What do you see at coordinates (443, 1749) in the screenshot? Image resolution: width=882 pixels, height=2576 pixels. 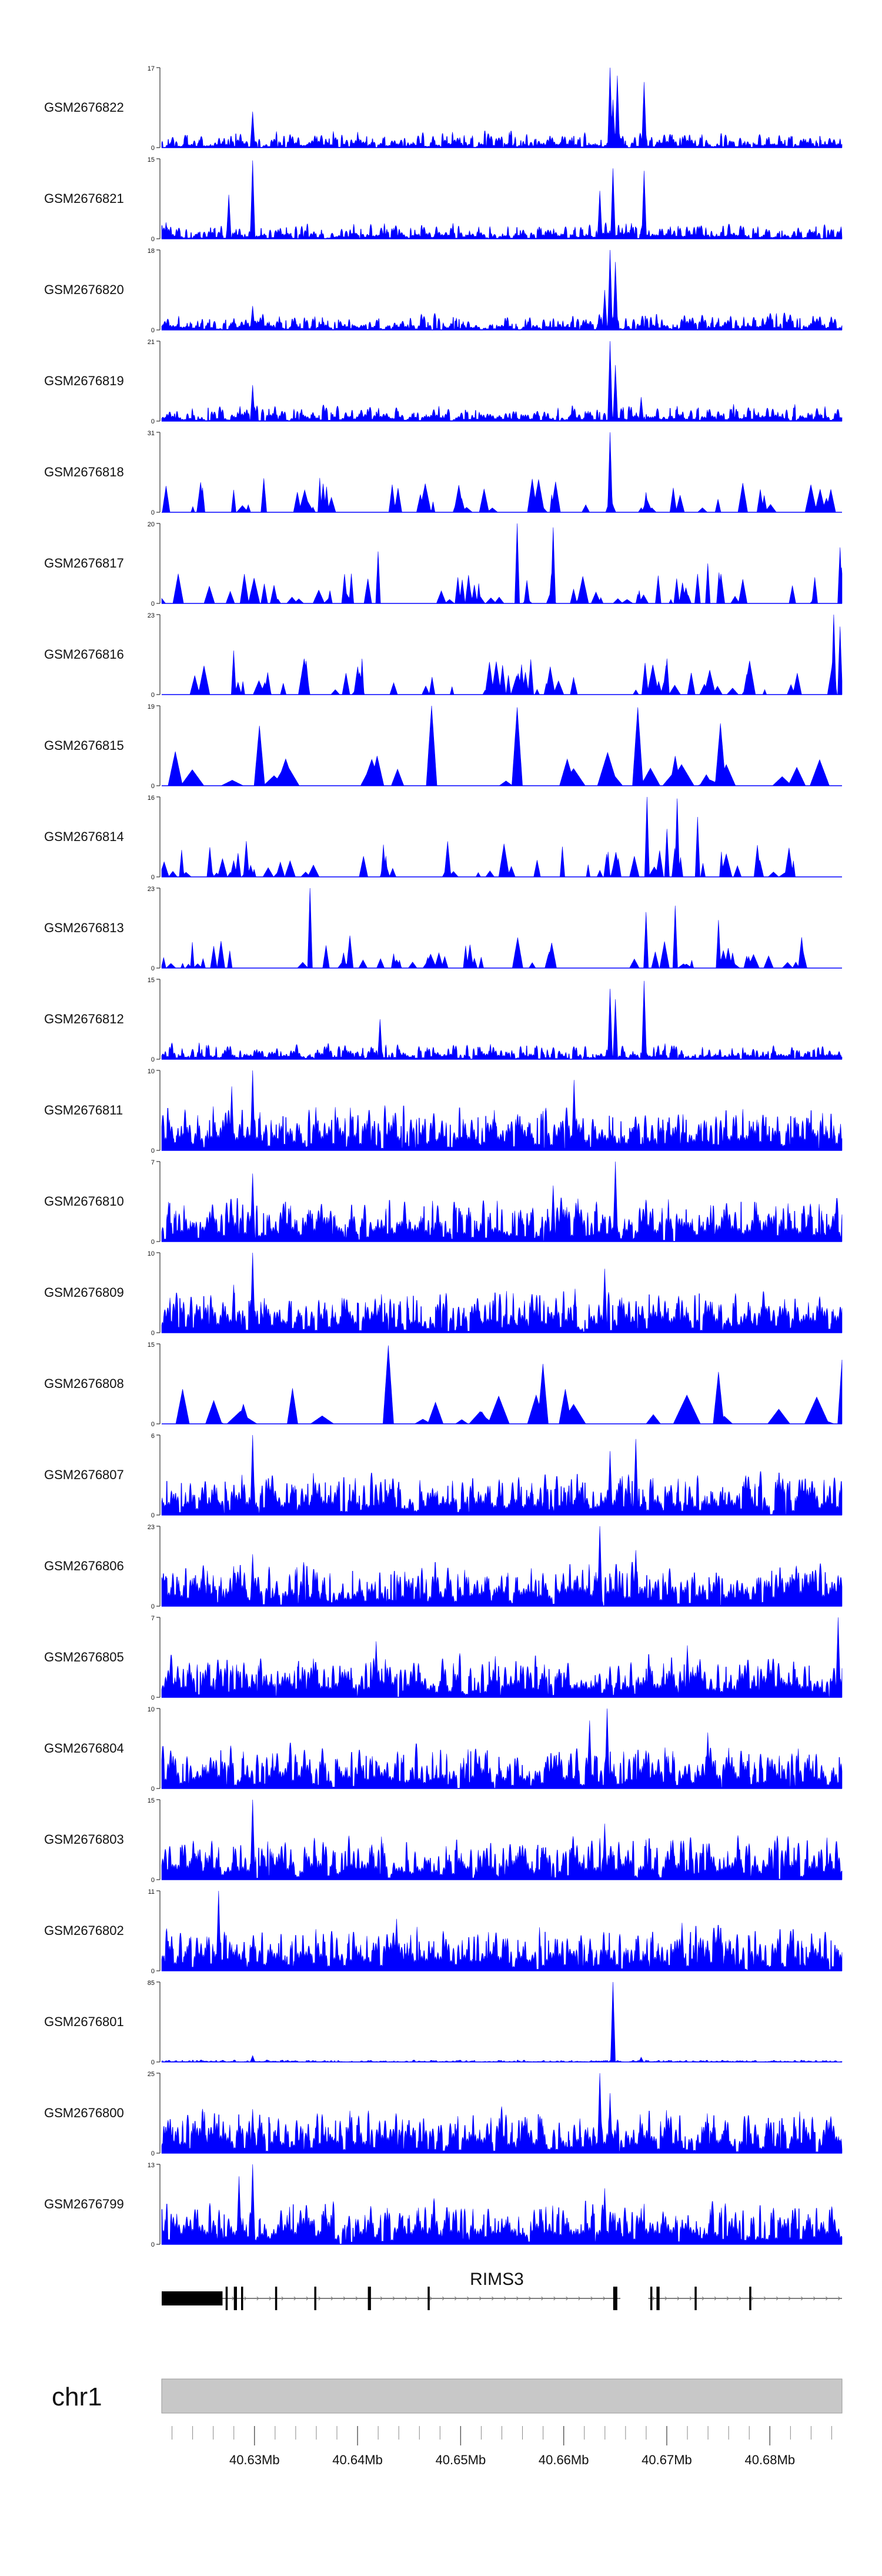 I see `track-GSM2676804: GSM2676804 10 0` at bounding box center [443, 1749].